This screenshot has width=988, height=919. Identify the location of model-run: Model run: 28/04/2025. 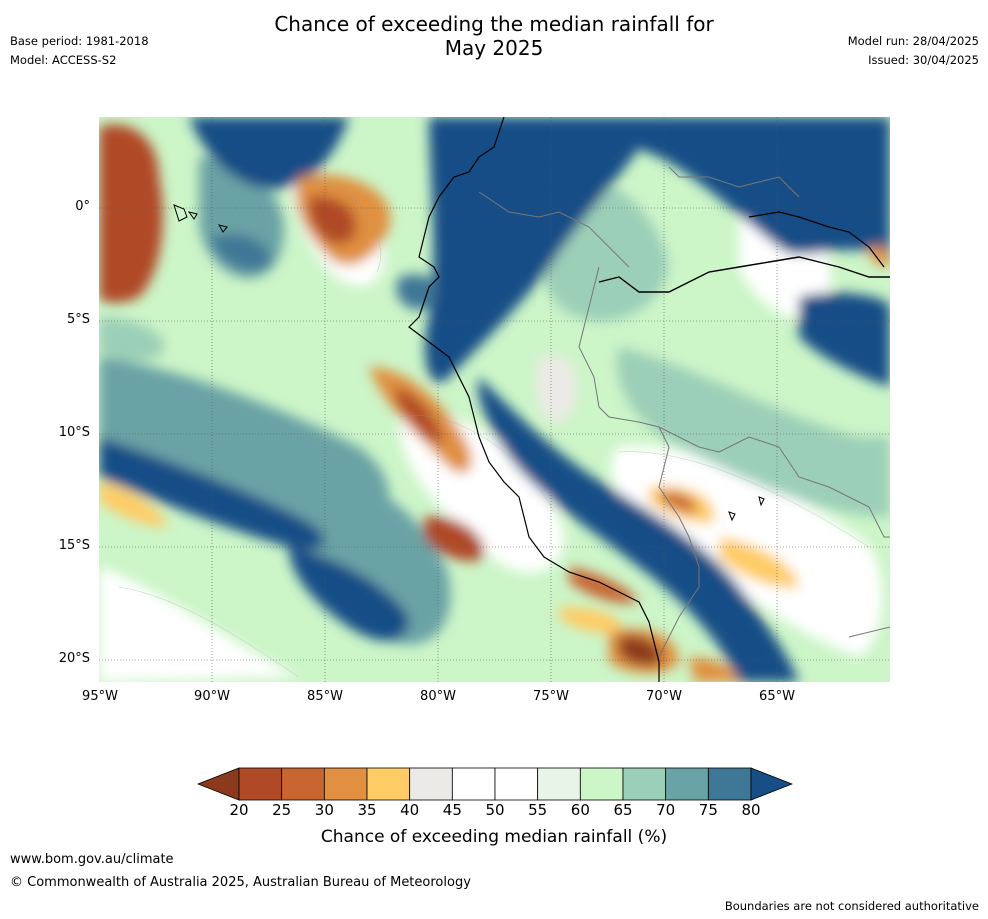
(913, 41).